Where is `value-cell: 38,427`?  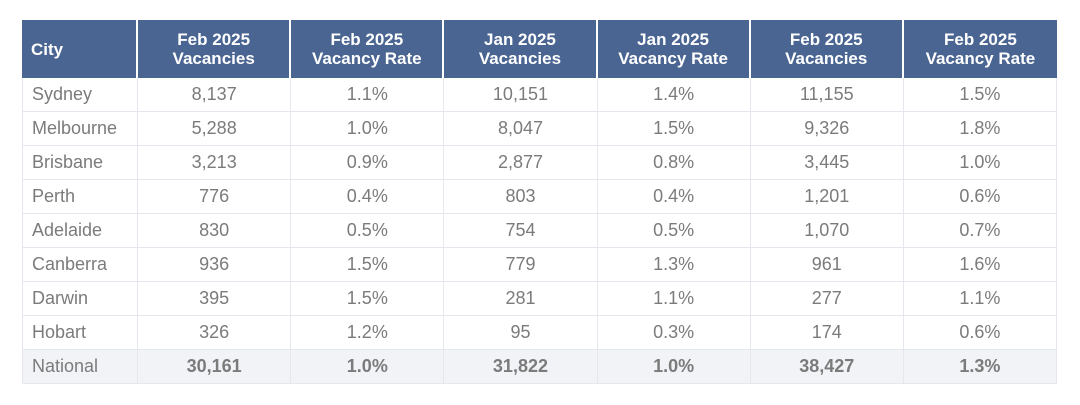 value-cell: 38,427 is located at coordinates (827, 367).